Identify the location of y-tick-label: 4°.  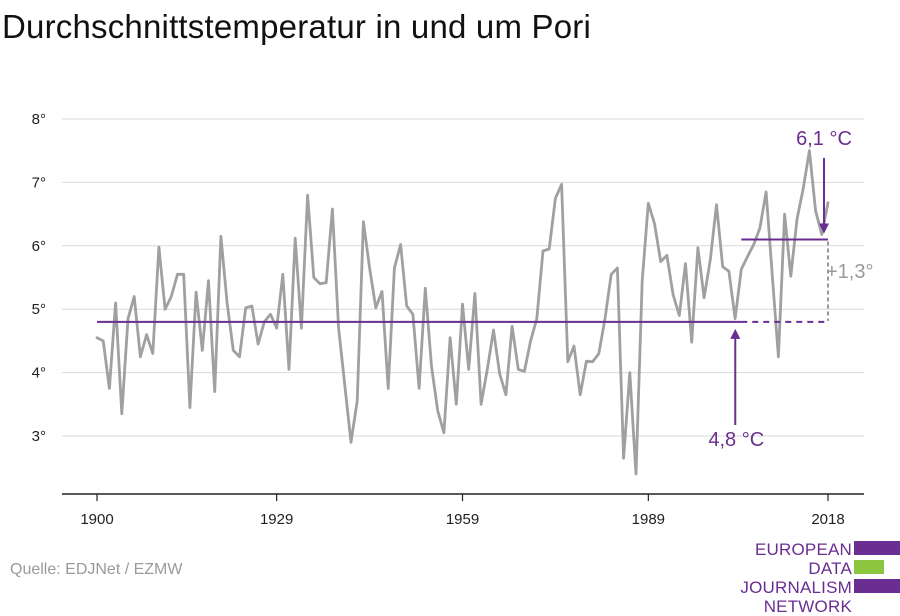
(39, 373).